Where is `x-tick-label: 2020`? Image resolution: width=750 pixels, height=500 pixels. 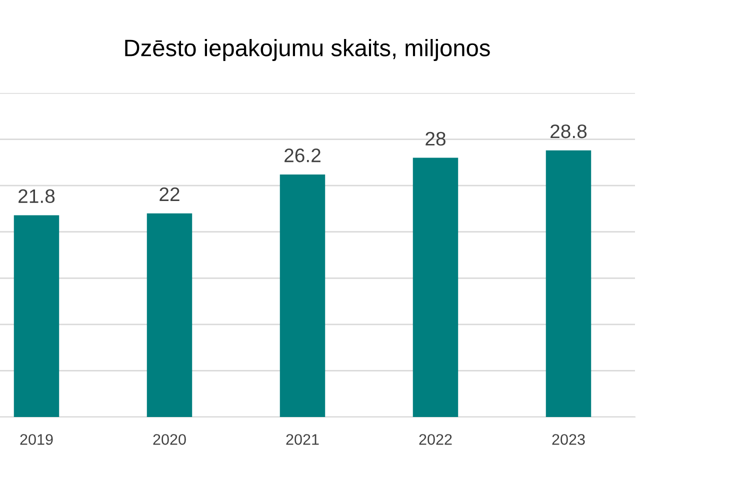
x-tick-label: 2020 is located at coordinates (169, 439).